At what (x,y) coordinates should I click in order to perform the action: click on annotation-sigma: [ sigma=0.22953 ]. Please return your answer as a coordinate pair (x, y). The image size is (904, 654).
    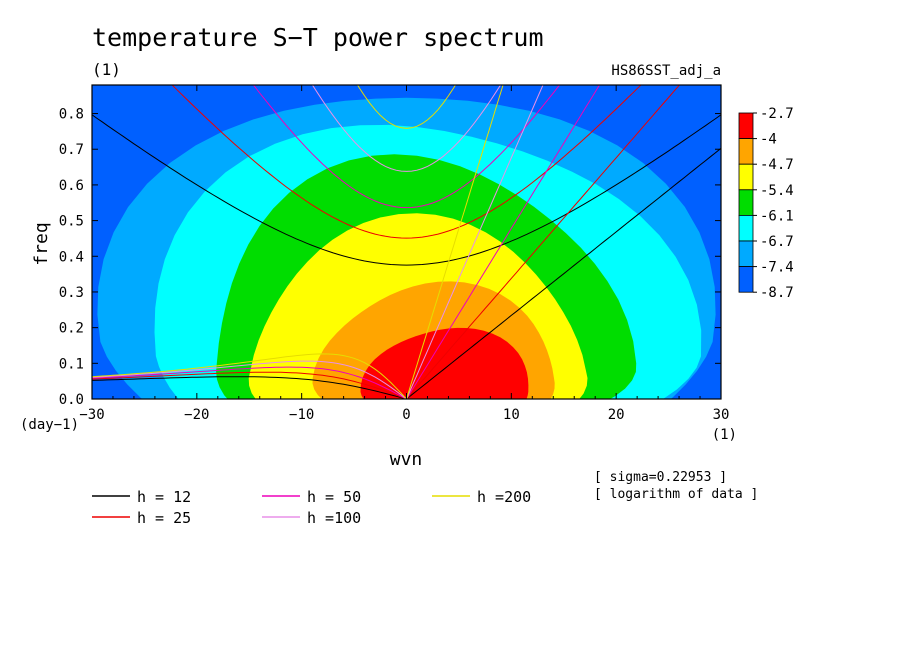
    Looking at the image, I should click on (660, 477).